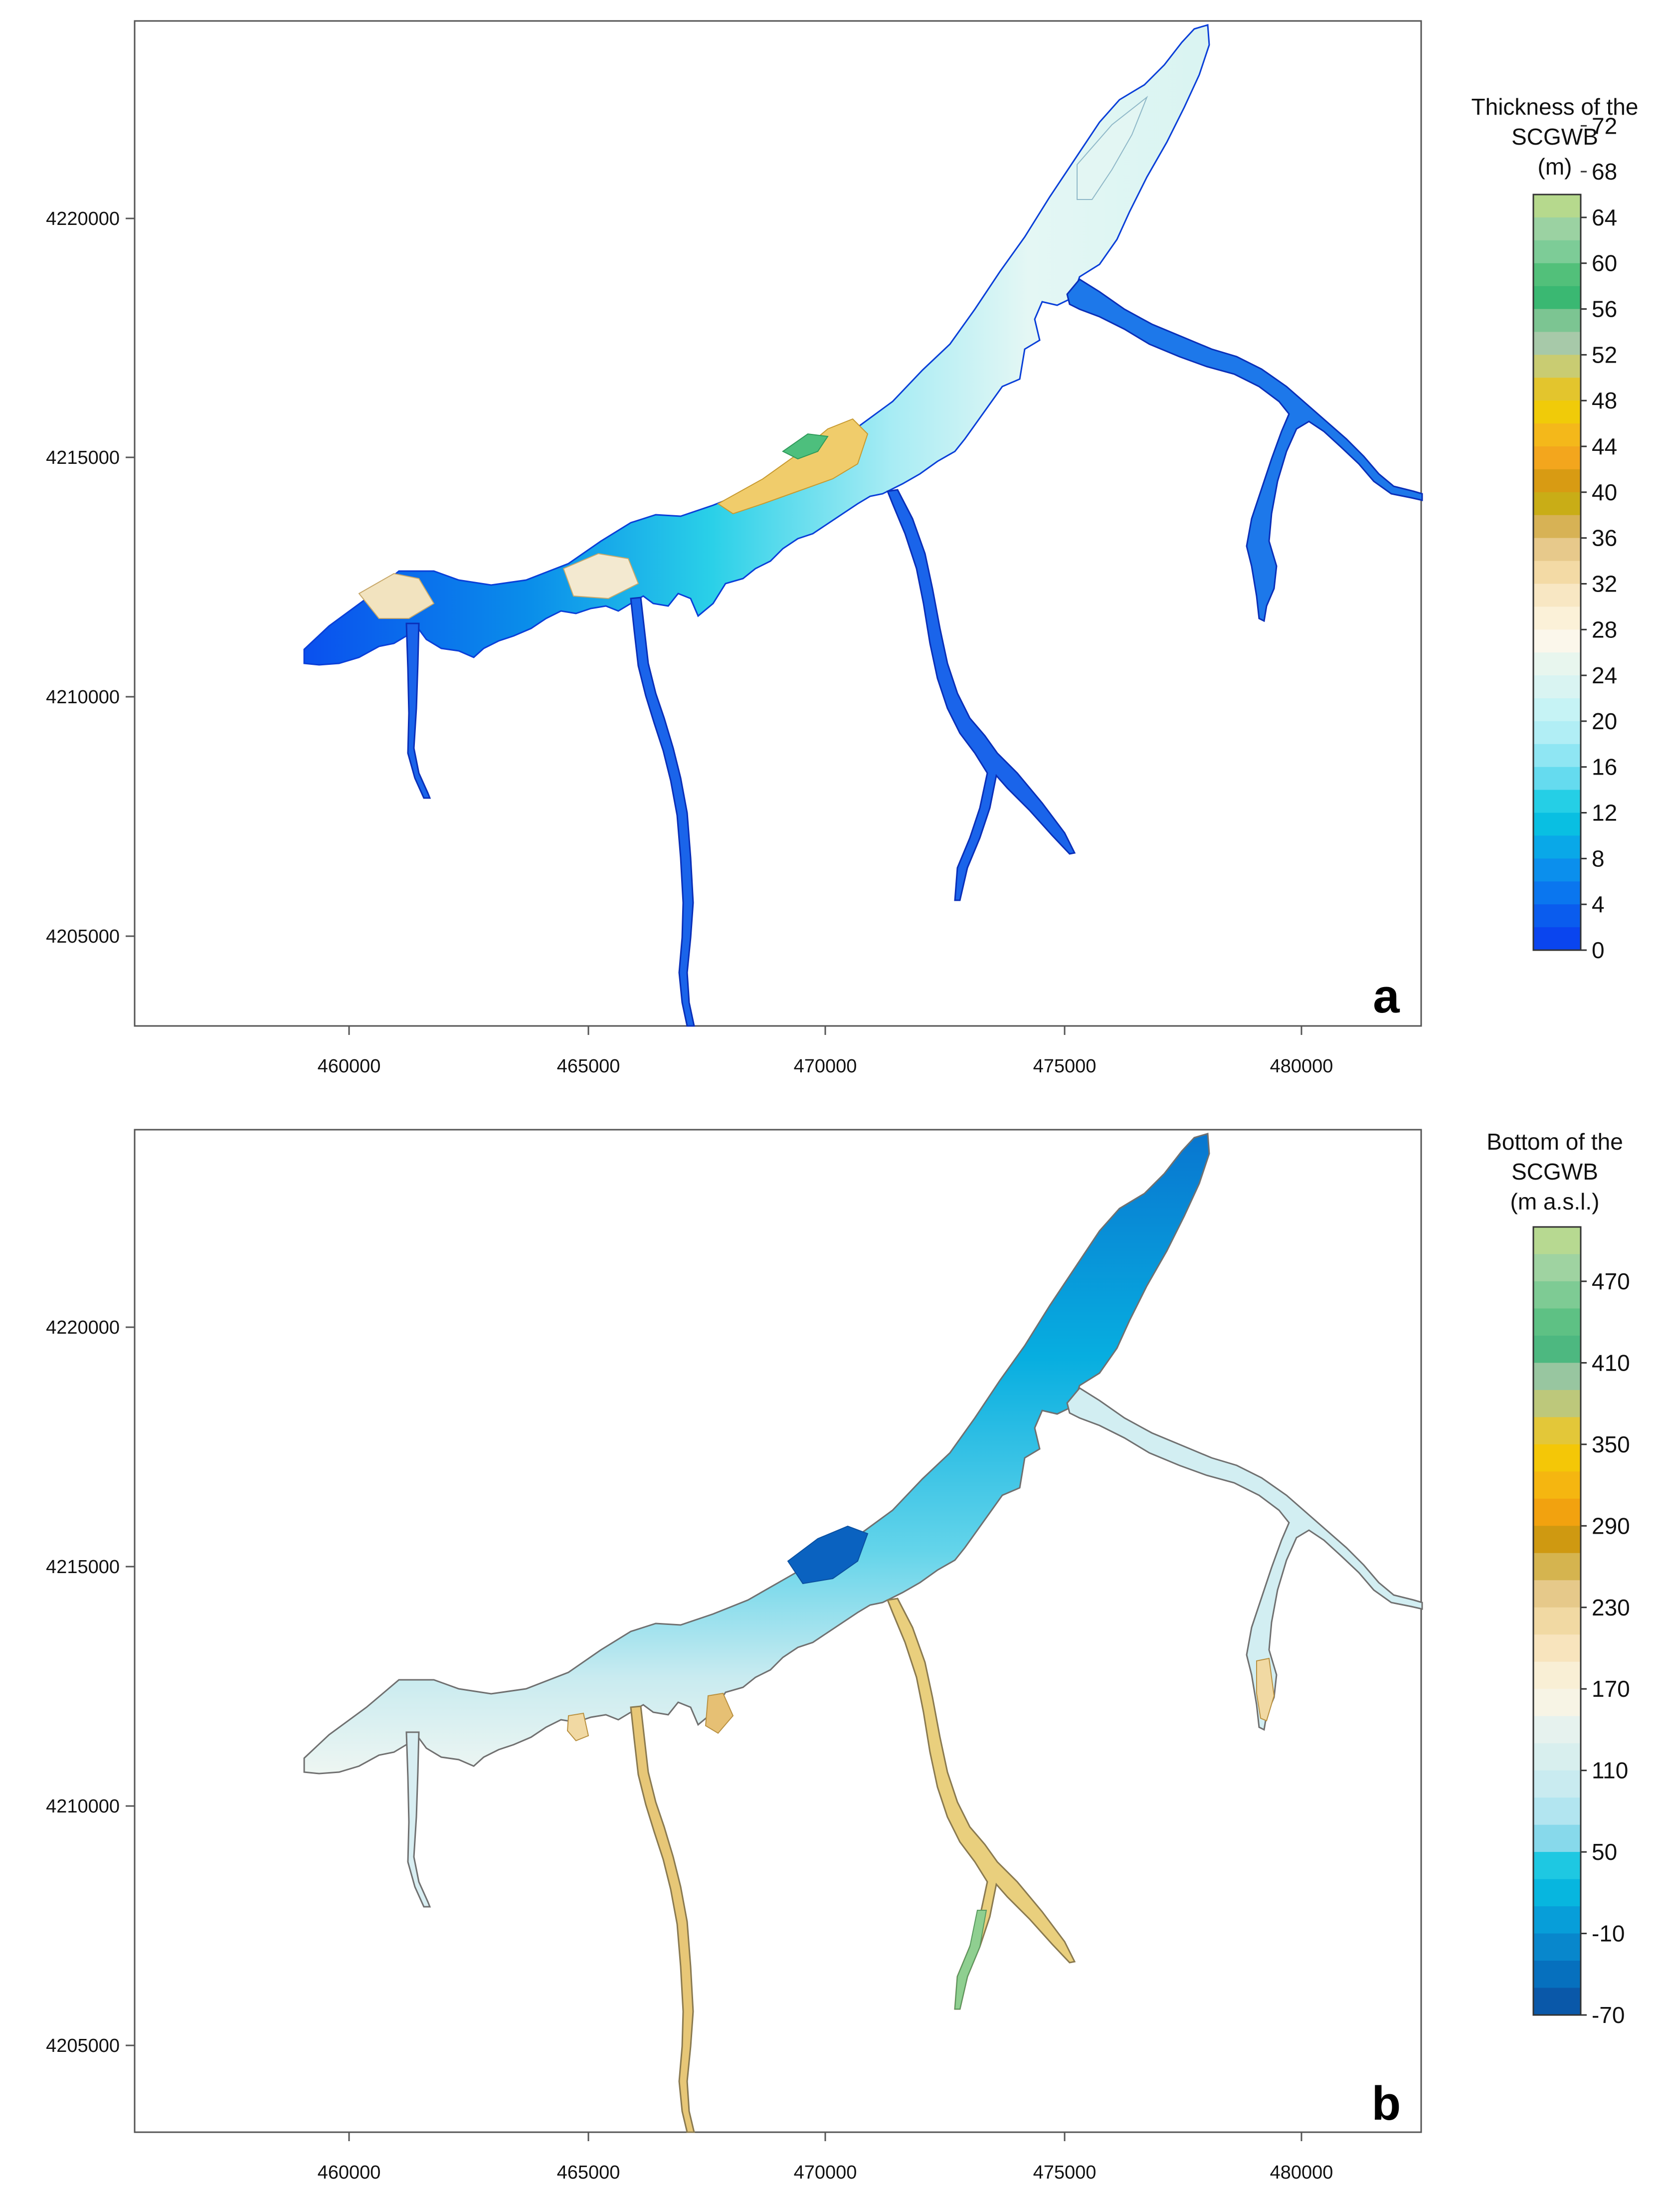 The image size is (1661, 2212). What do you see at coordinates (90, 577) in the screenshot?
I see `panel-a-y-axis: 4220000 4215000 4210000 4205000` at bounding box center [90, 577].